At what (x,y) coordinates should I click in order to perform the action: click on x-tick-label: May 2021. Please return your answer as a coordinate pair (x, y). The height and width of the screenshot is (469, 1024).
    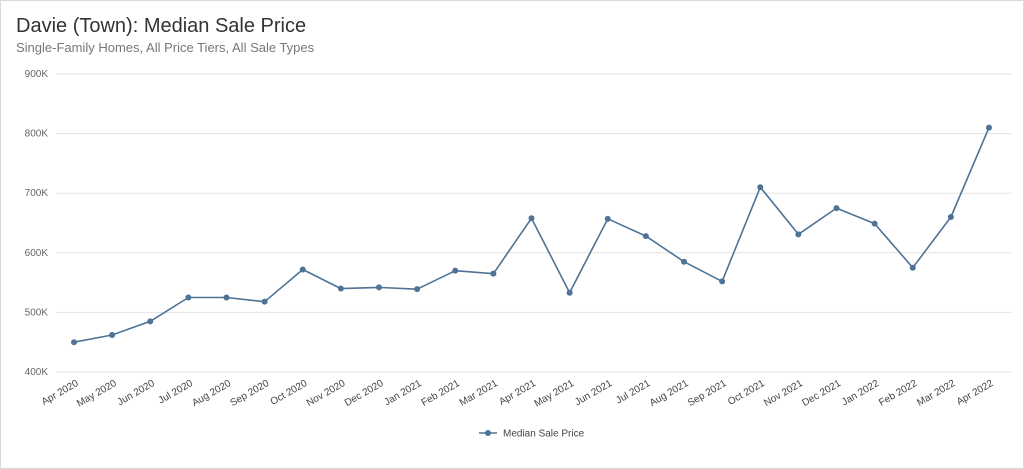
    Looking at the image, I should click on (555, 394).